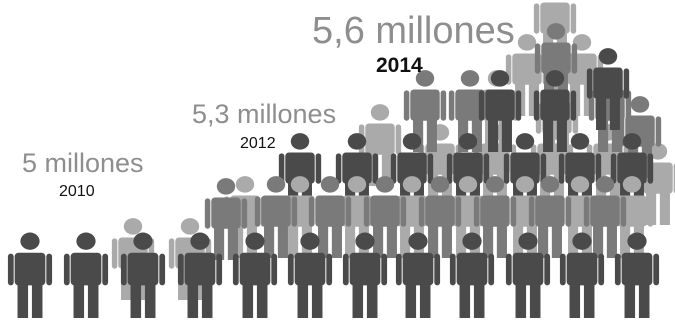  I want to click on year-label-2014: 2014, so click(399, 65).